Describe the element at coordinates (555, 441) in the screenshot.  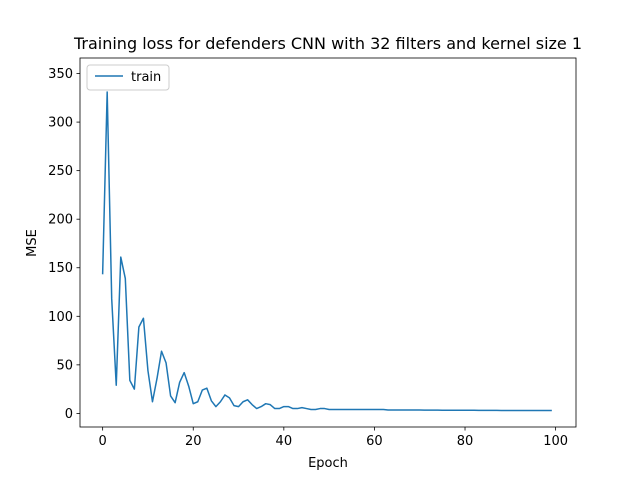
I see `x-tick-label: 100` at that location.